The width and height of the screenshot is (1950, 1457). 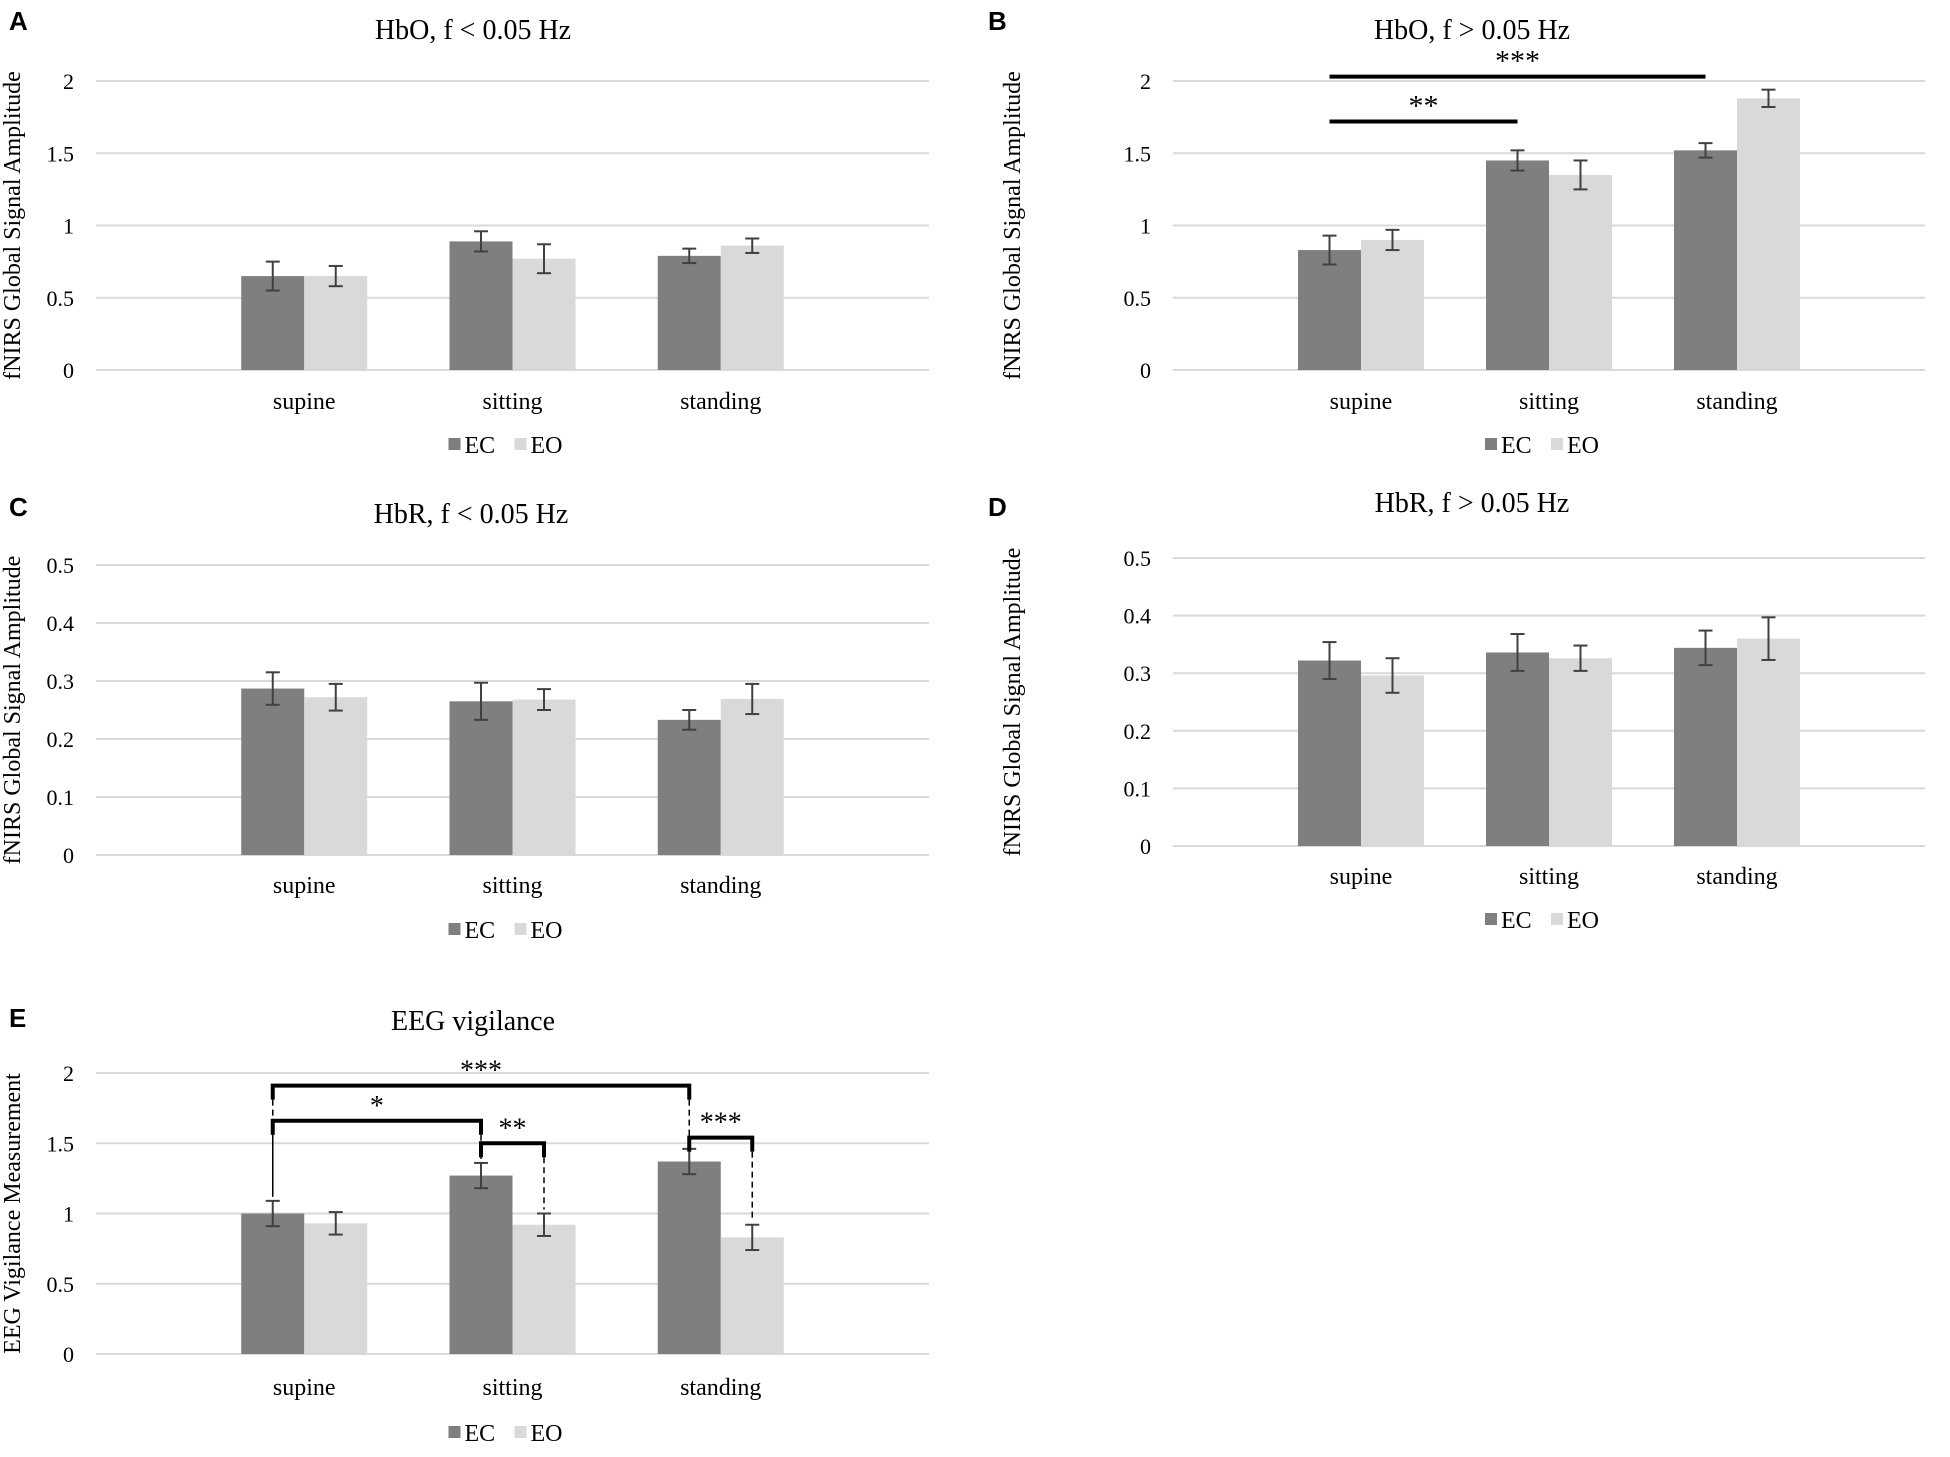 What do you see at coordinates (473, 1021) in the screenshot?
I see `chart-title: EEG vigilance` at bounding box center [473, 1021].